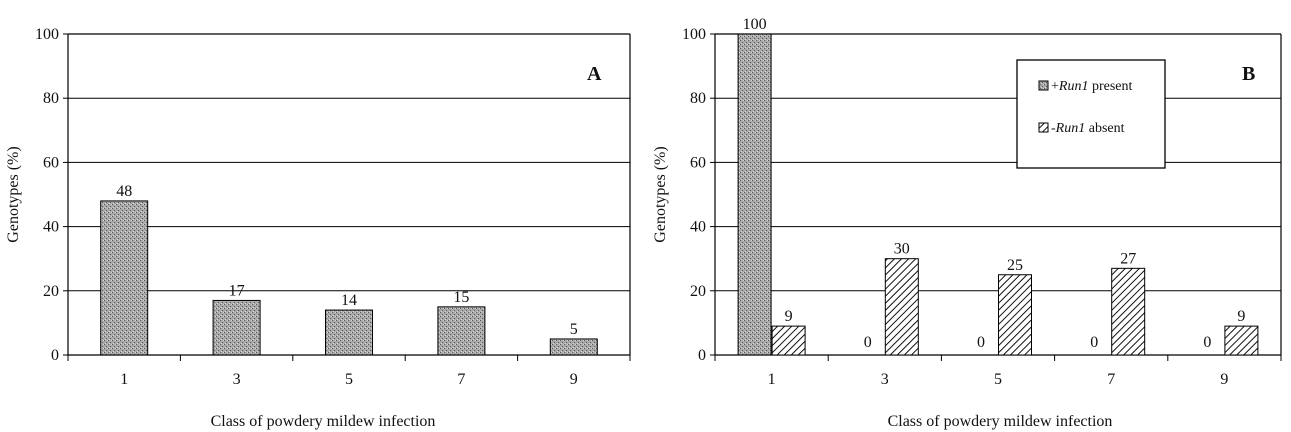  I want to click on data-label: 15, so click(461, 297).